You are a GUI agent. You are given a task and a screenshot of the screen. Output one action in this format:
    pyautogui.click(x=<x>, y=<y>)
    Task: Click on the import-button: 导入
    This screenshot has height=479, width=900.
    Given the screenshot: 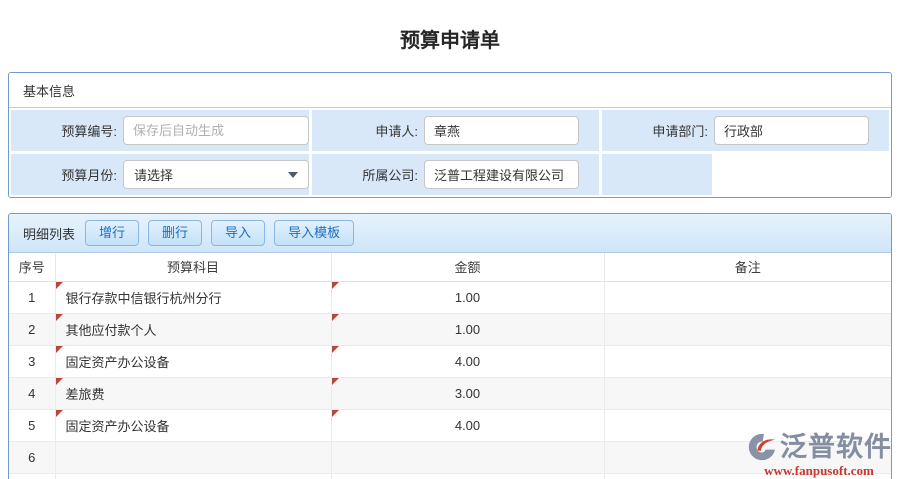 What is the action you would take?
    pyautogui.click(x=238, y=233)
    